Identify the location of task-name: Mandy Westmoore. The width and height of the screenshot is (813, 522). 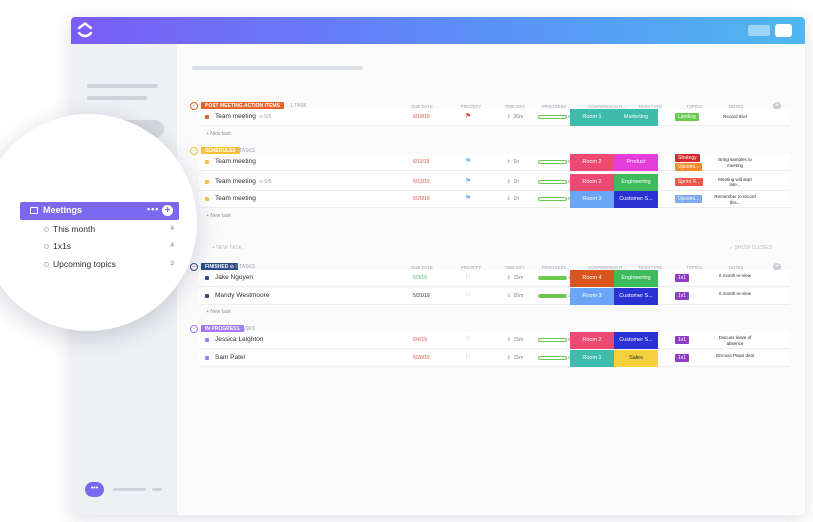
(242, 295).